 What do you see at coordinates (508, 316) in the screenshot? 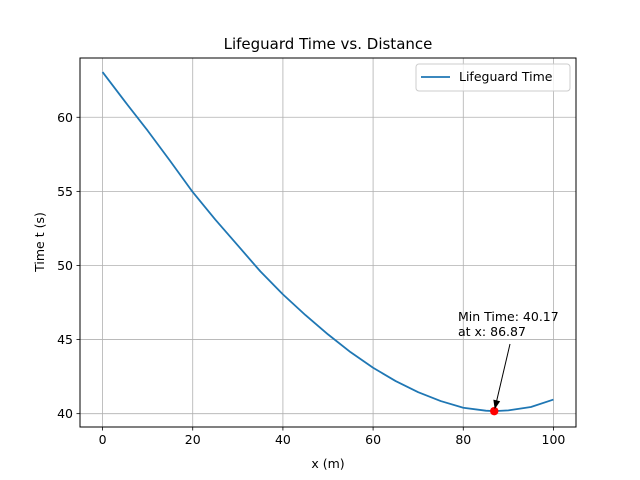
I see `annotation-line-1: Min Time: 40.17` at bounding box center [508, 316].